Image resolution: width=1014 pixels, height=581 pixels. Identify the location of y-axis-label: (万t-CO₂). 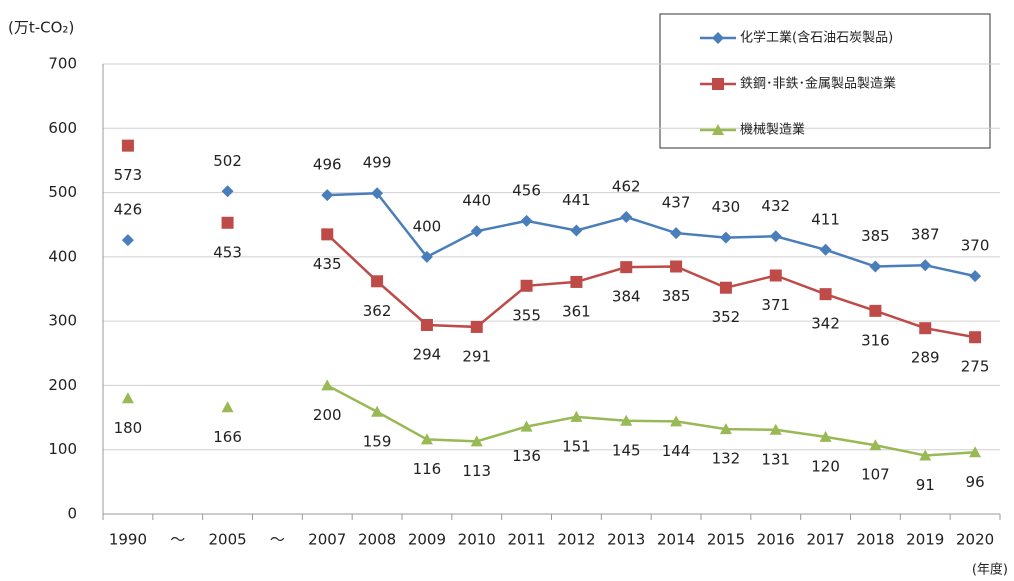
(41, 28).